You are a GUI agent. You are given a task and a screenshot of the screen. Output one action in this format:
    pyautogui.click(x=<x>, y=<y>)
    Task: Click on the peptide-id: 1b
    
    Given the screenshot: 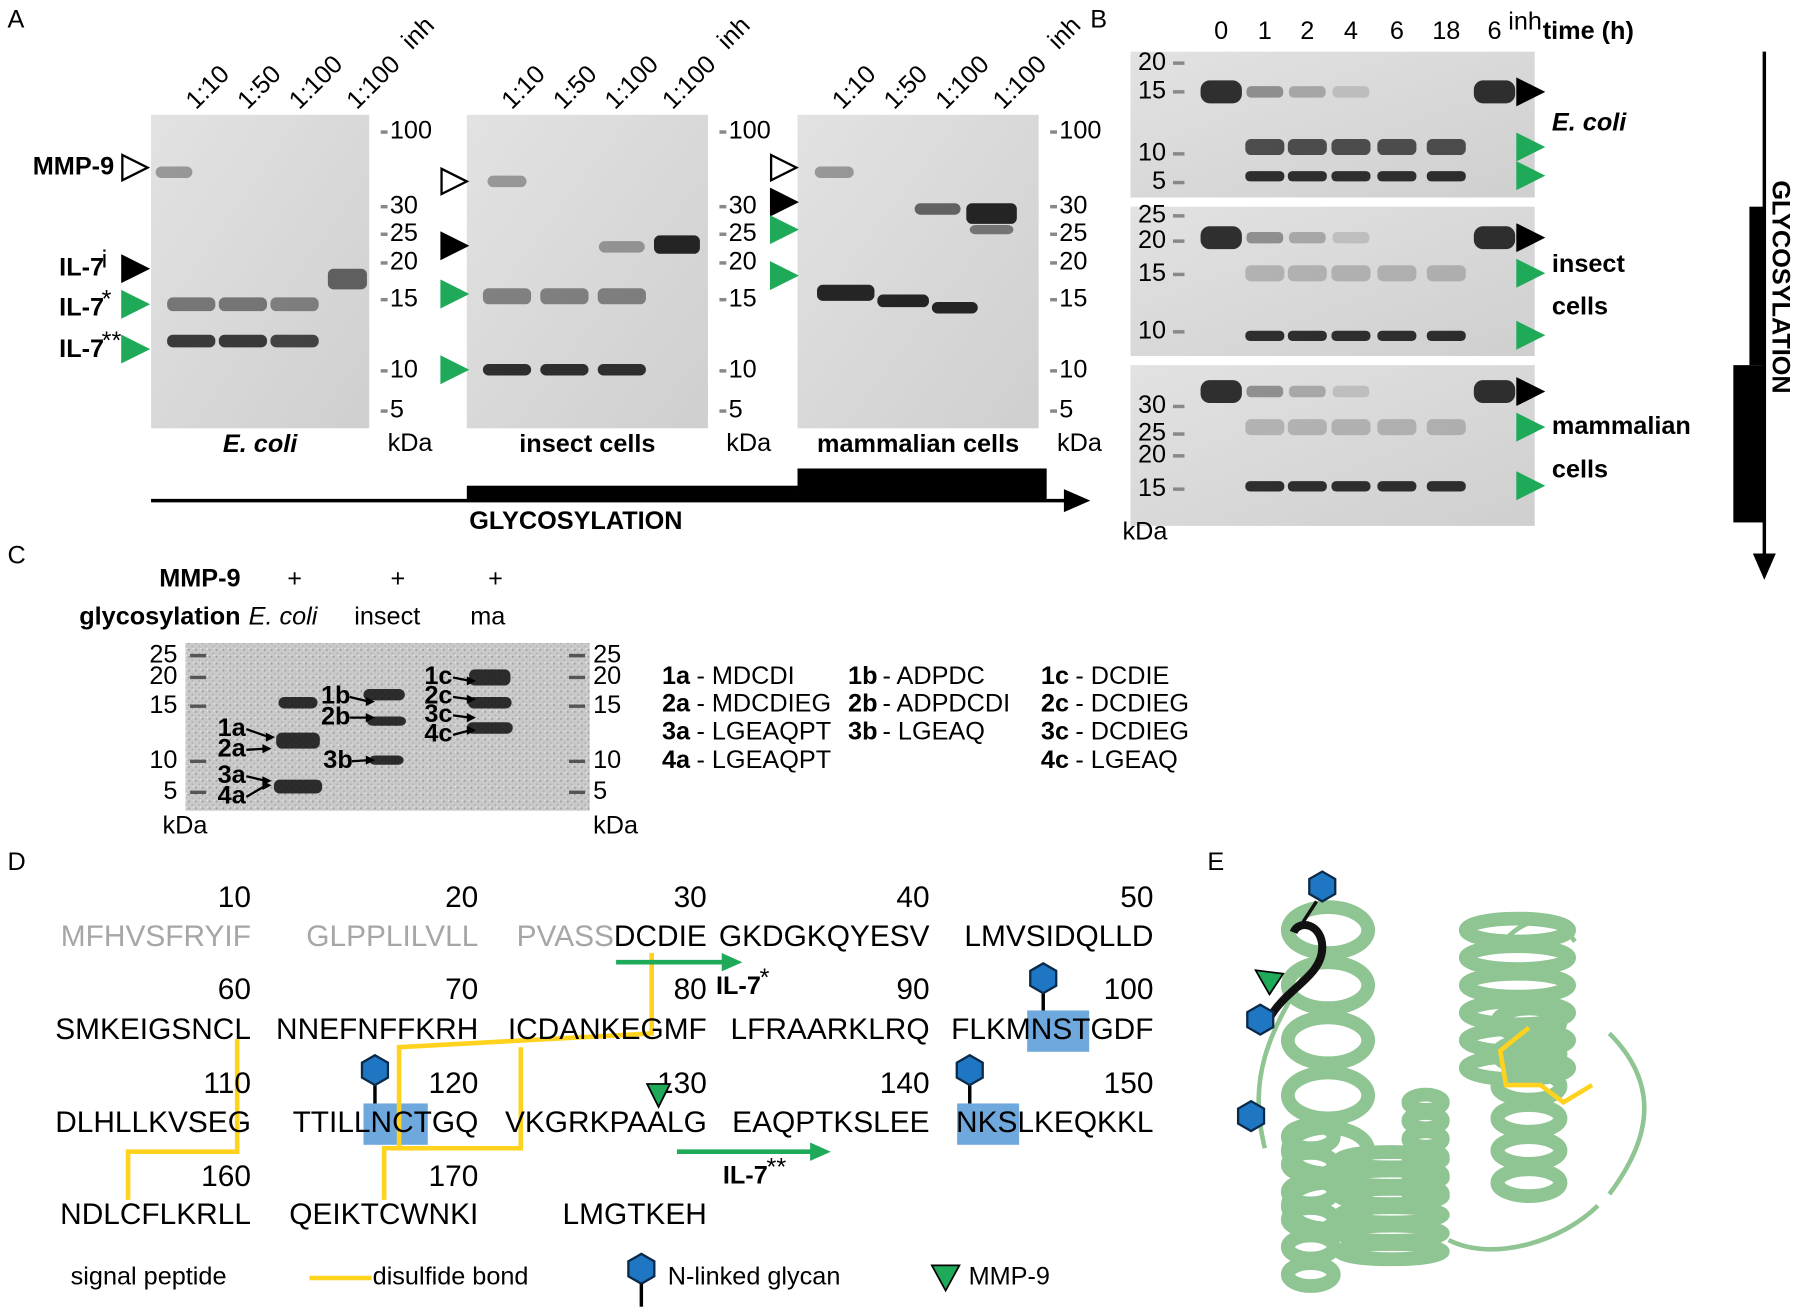 What is the action you would take?
    pyautogui.click(x=862, y=676)
    